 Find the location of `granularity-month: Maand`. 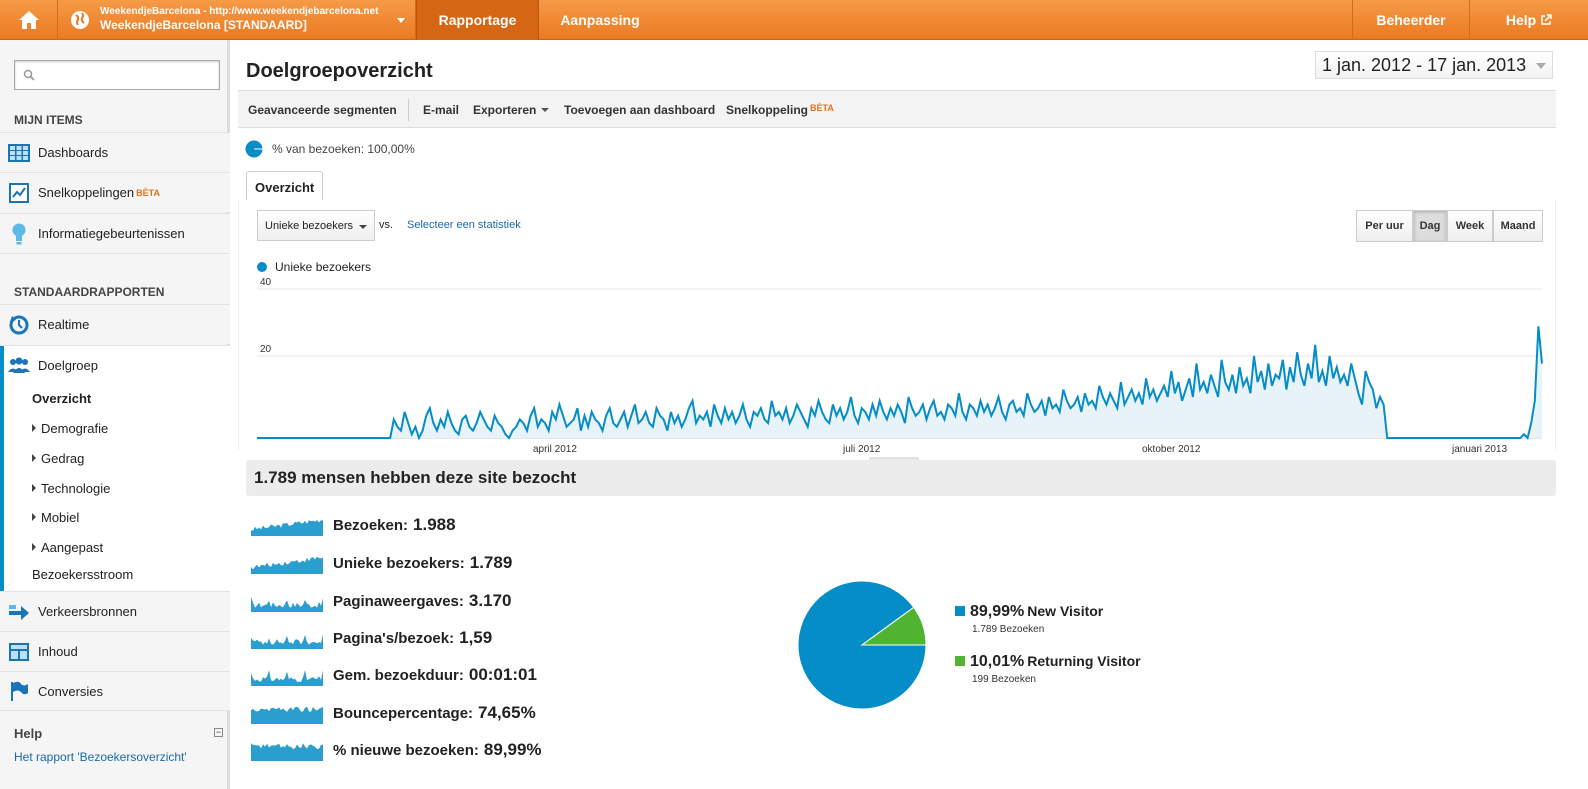

granularity-month: Maand is located at coordinates (1518, 226).